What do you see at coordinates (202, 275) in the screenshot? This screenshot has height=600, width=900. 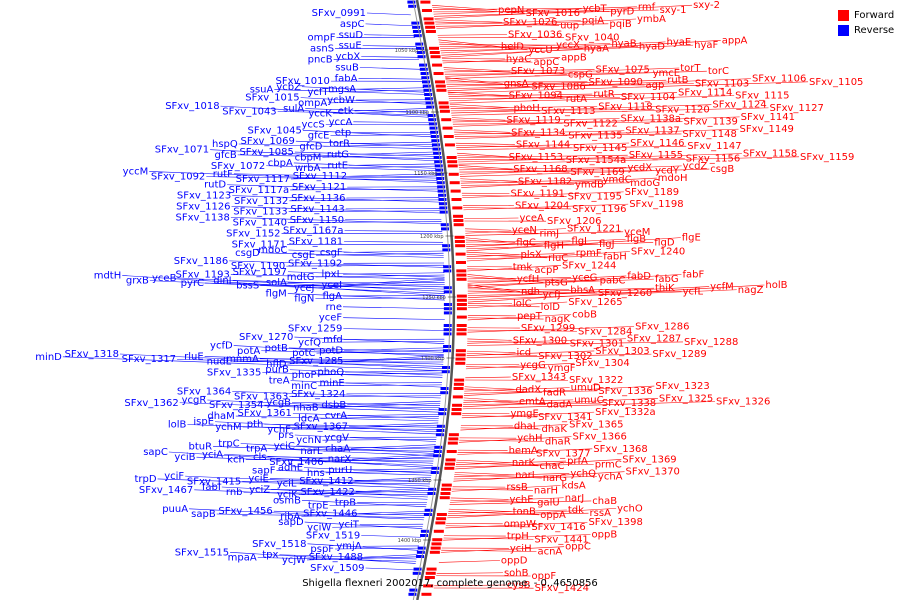 I see `reverse-gene-label-sfxv-1193: SFxv_1193` at bounding box center [202, 275].